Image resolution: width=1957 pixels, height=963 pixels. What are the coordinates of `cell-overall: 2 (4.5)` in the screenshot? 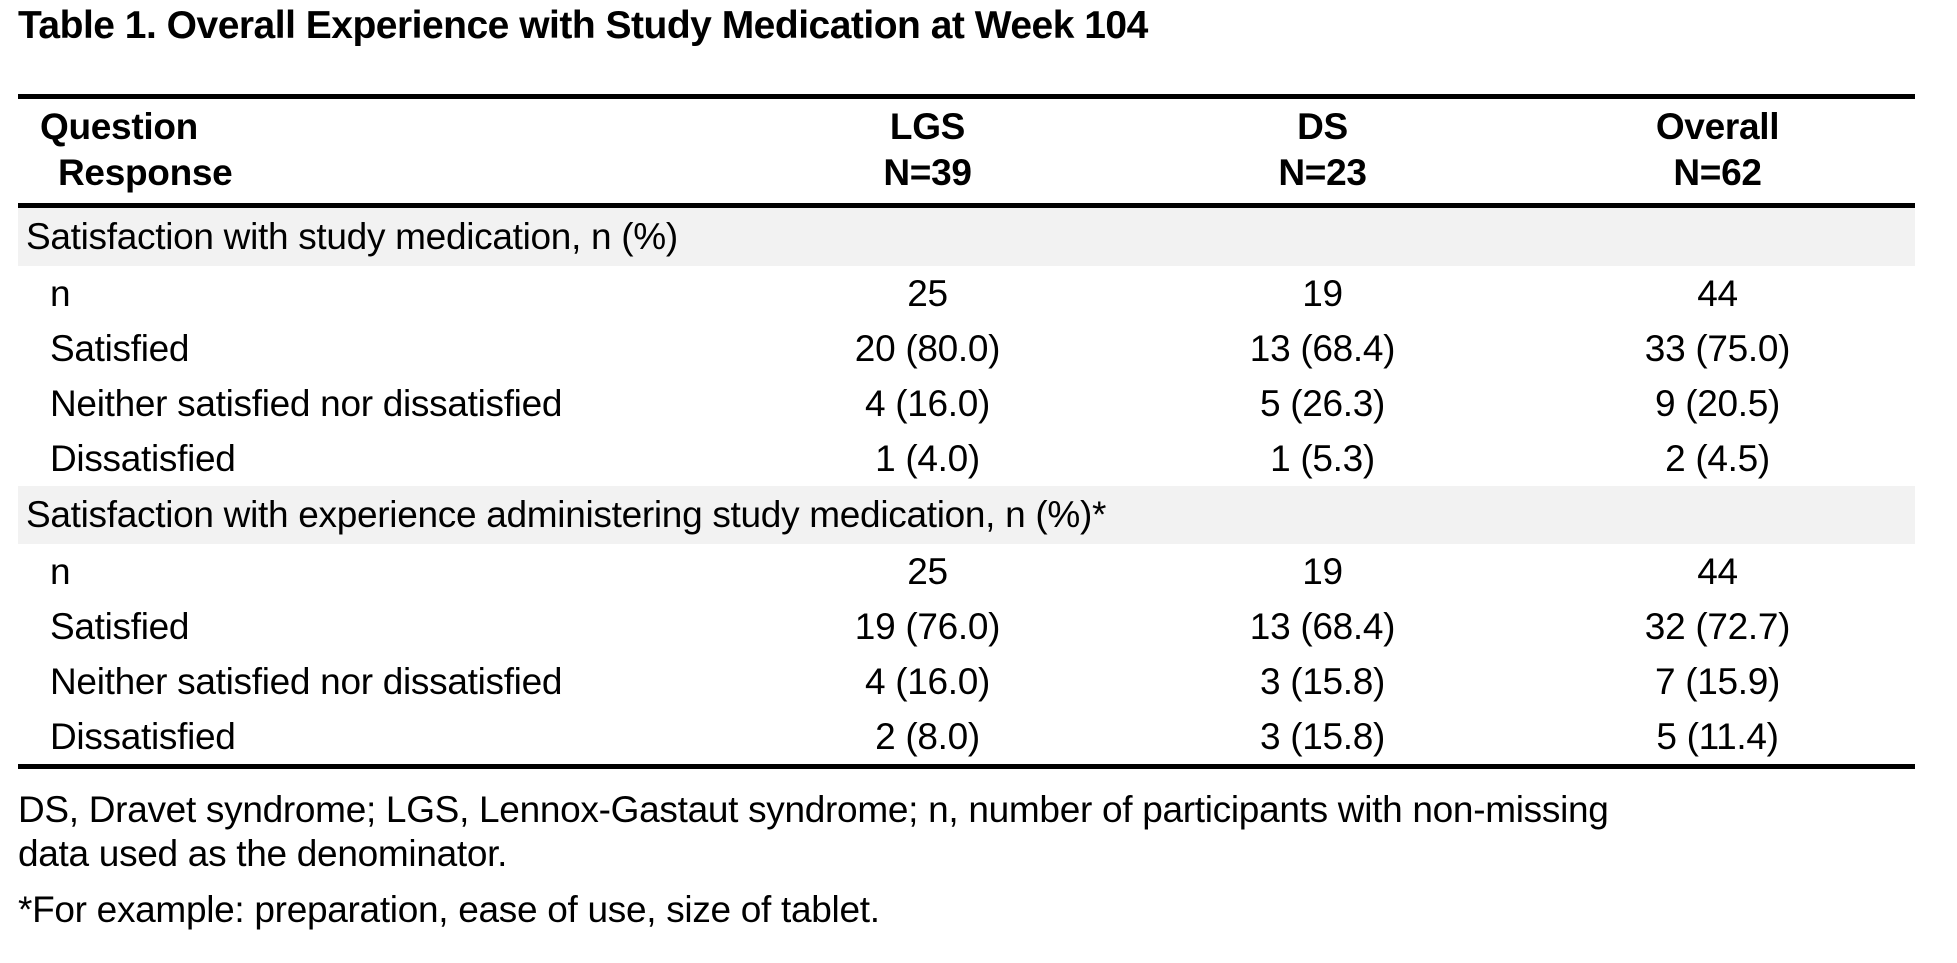 It's located at (1717, 458).